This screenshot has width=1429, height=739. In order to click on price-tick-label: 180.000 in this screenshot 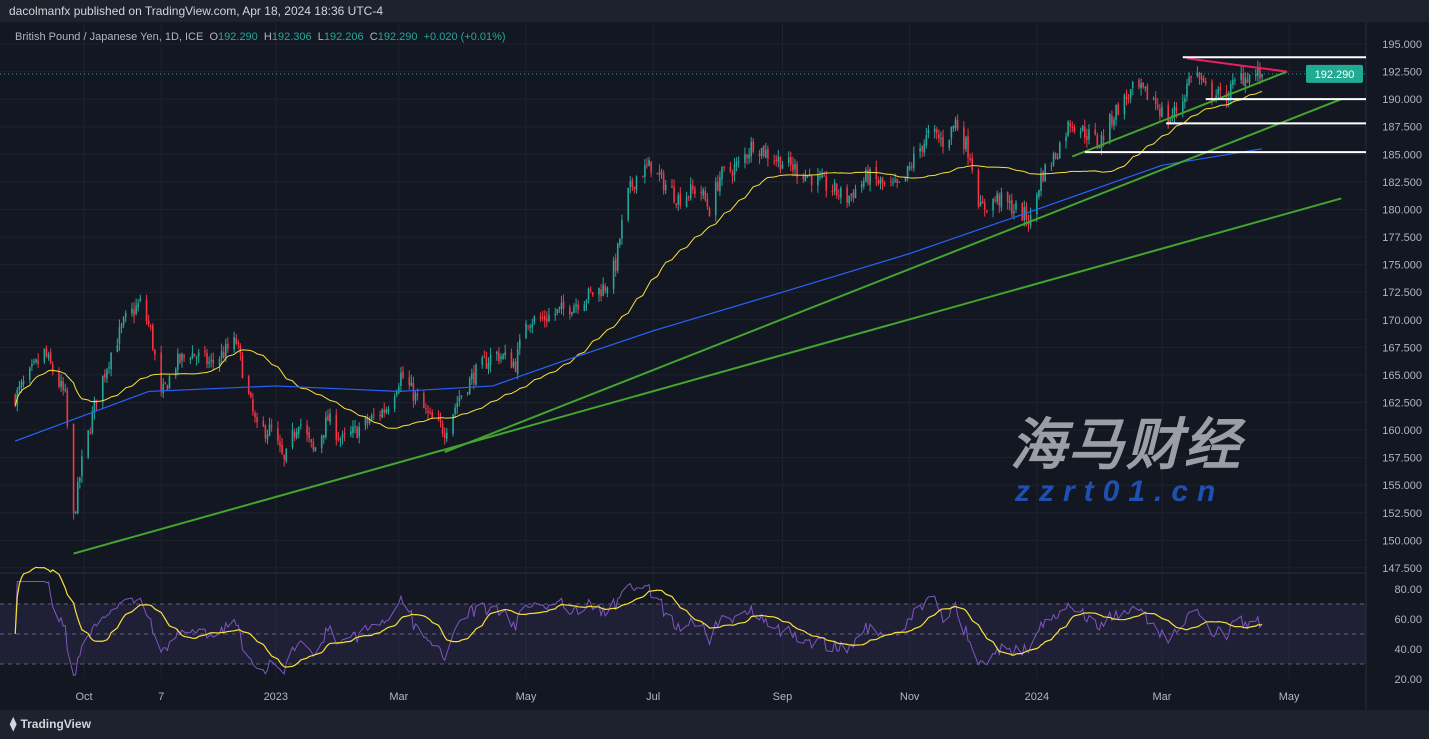, I will do `click(1402, 210)`.